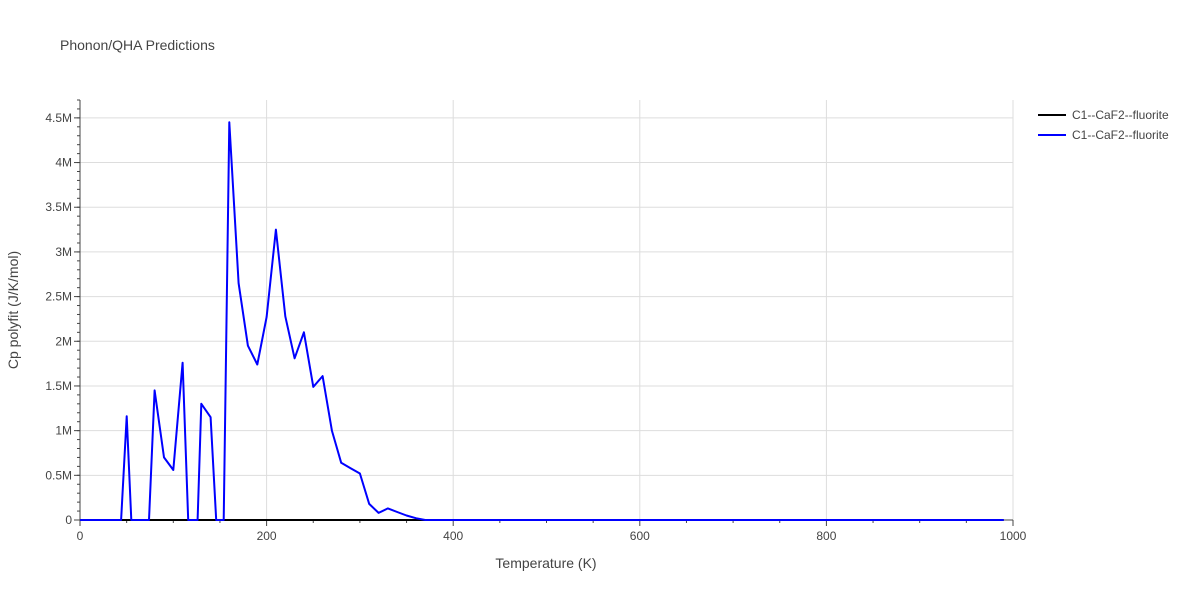  What do you see at coordinates (640, 536) in the screenshot?
I see `x-tick-label: 600` at bounding box center [640, 536].